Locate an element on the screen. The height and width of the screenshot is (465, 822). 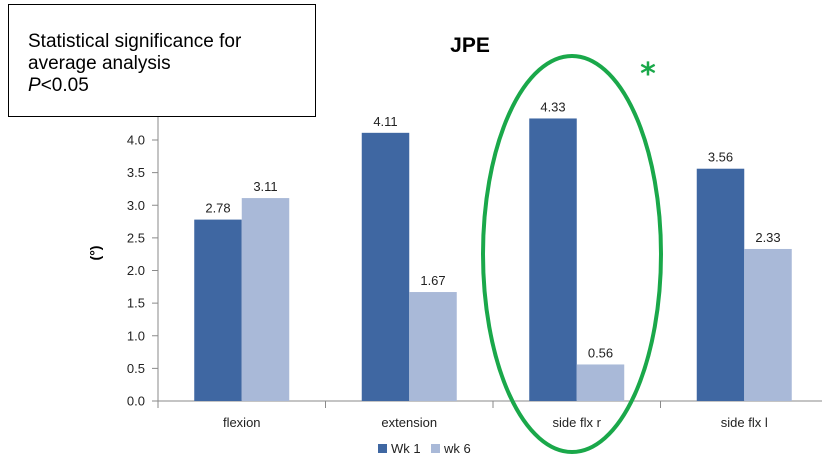
data-label: 2.78 is located at coordinates (217, 208).